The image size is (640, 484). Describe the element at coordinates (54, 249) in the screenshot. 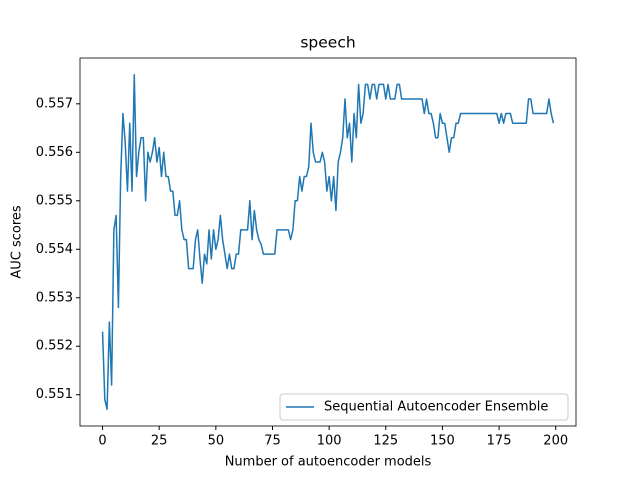

I see `y-tick-label: 0.554` at that location.